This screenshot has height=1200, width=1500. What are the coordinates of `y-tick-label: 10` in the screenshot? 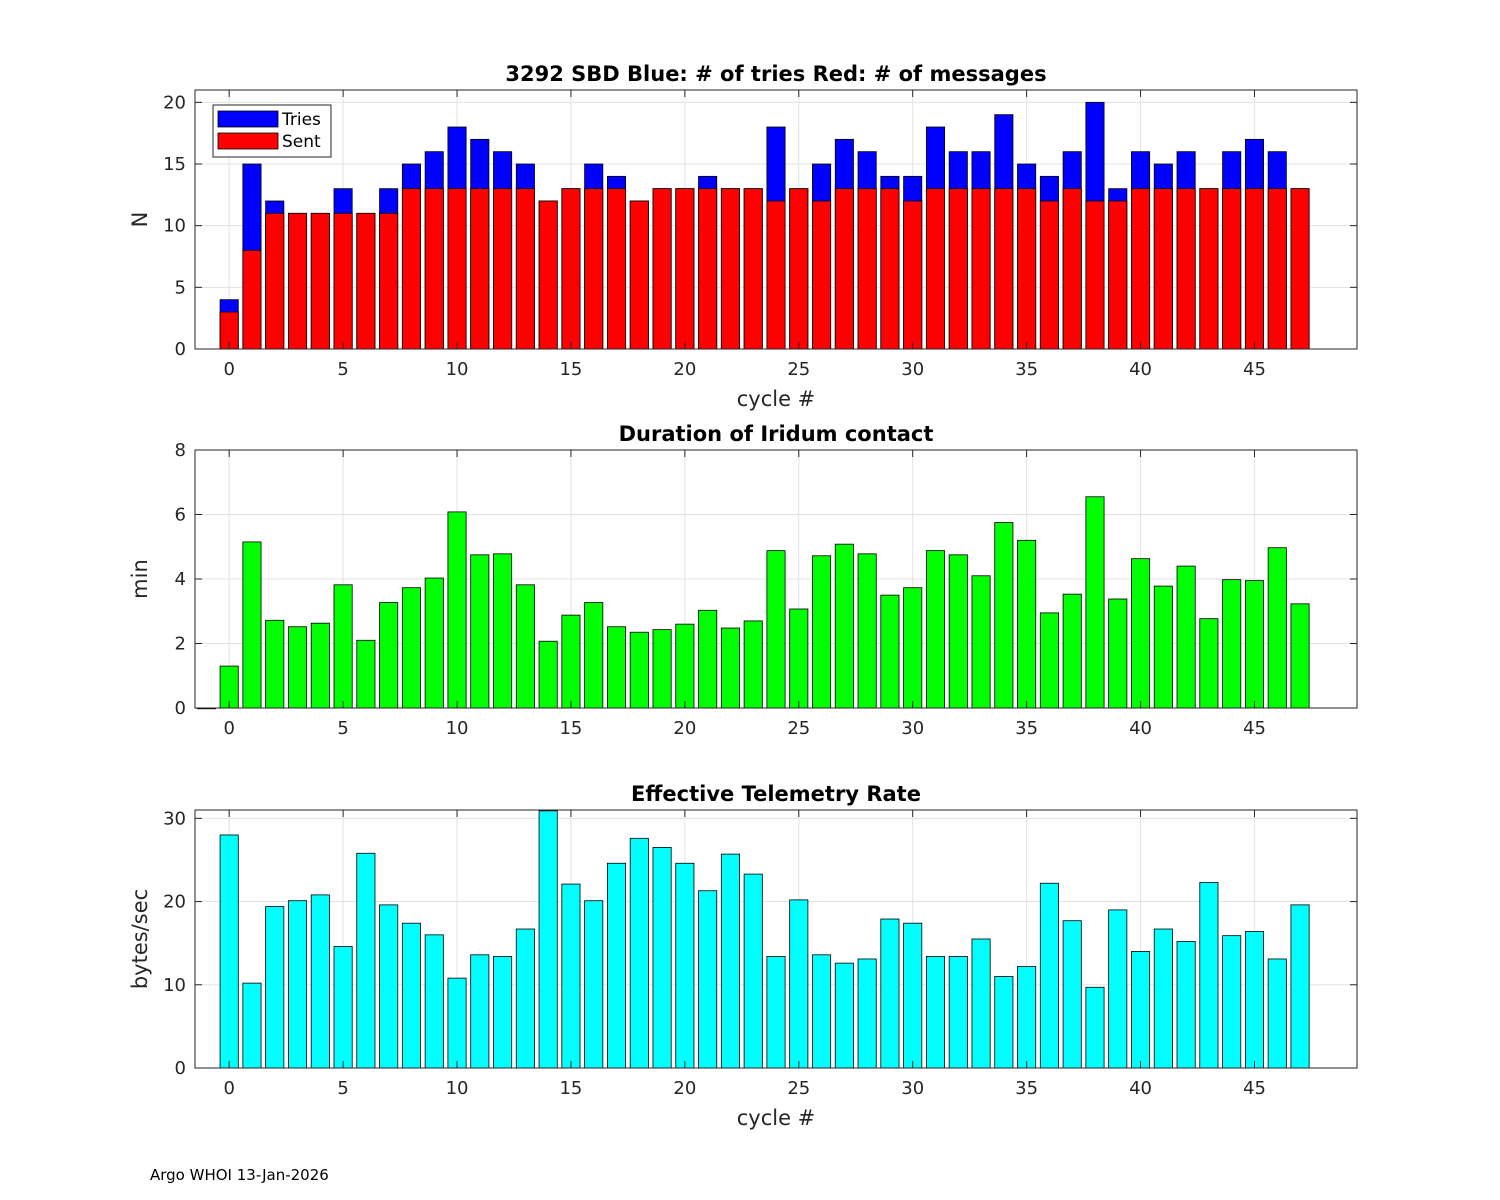 It's located at (174, 985).